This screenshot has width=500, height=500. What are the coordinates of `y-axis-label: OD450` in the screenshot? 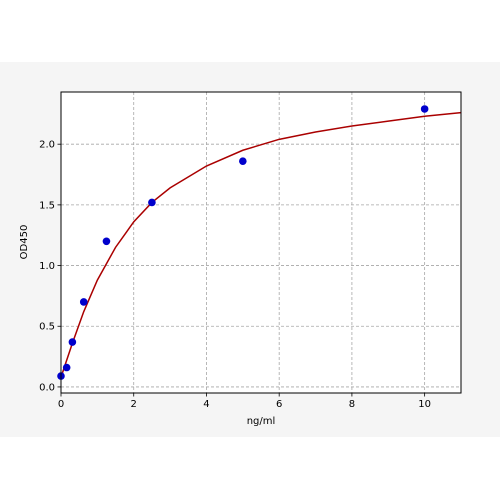 It's located at (24, 242).